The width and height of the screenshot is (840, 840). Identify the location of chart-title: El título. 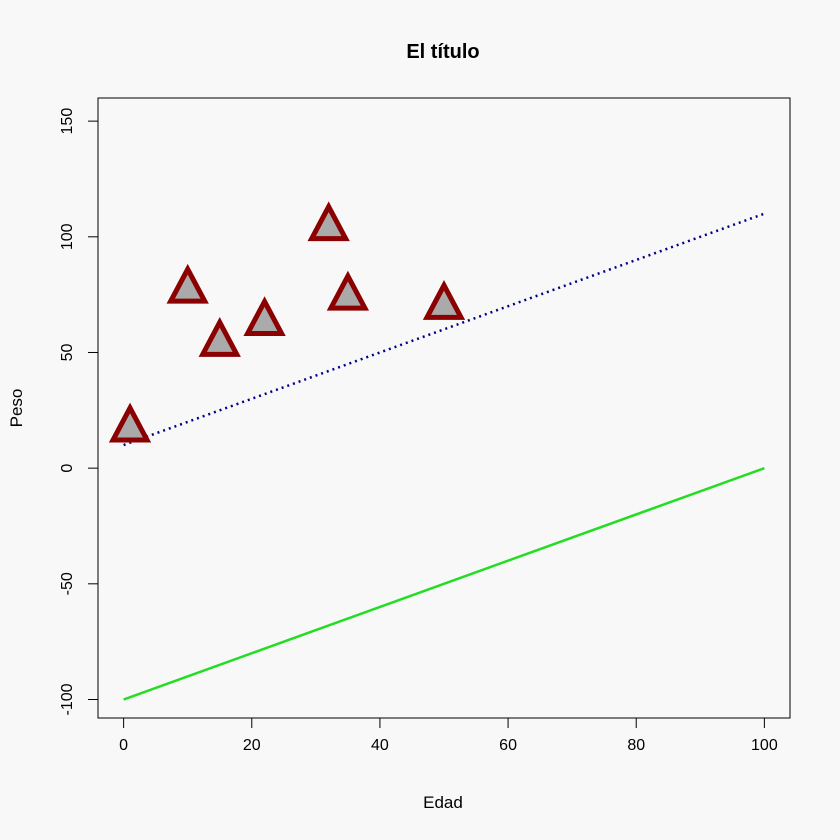
(442, 52).